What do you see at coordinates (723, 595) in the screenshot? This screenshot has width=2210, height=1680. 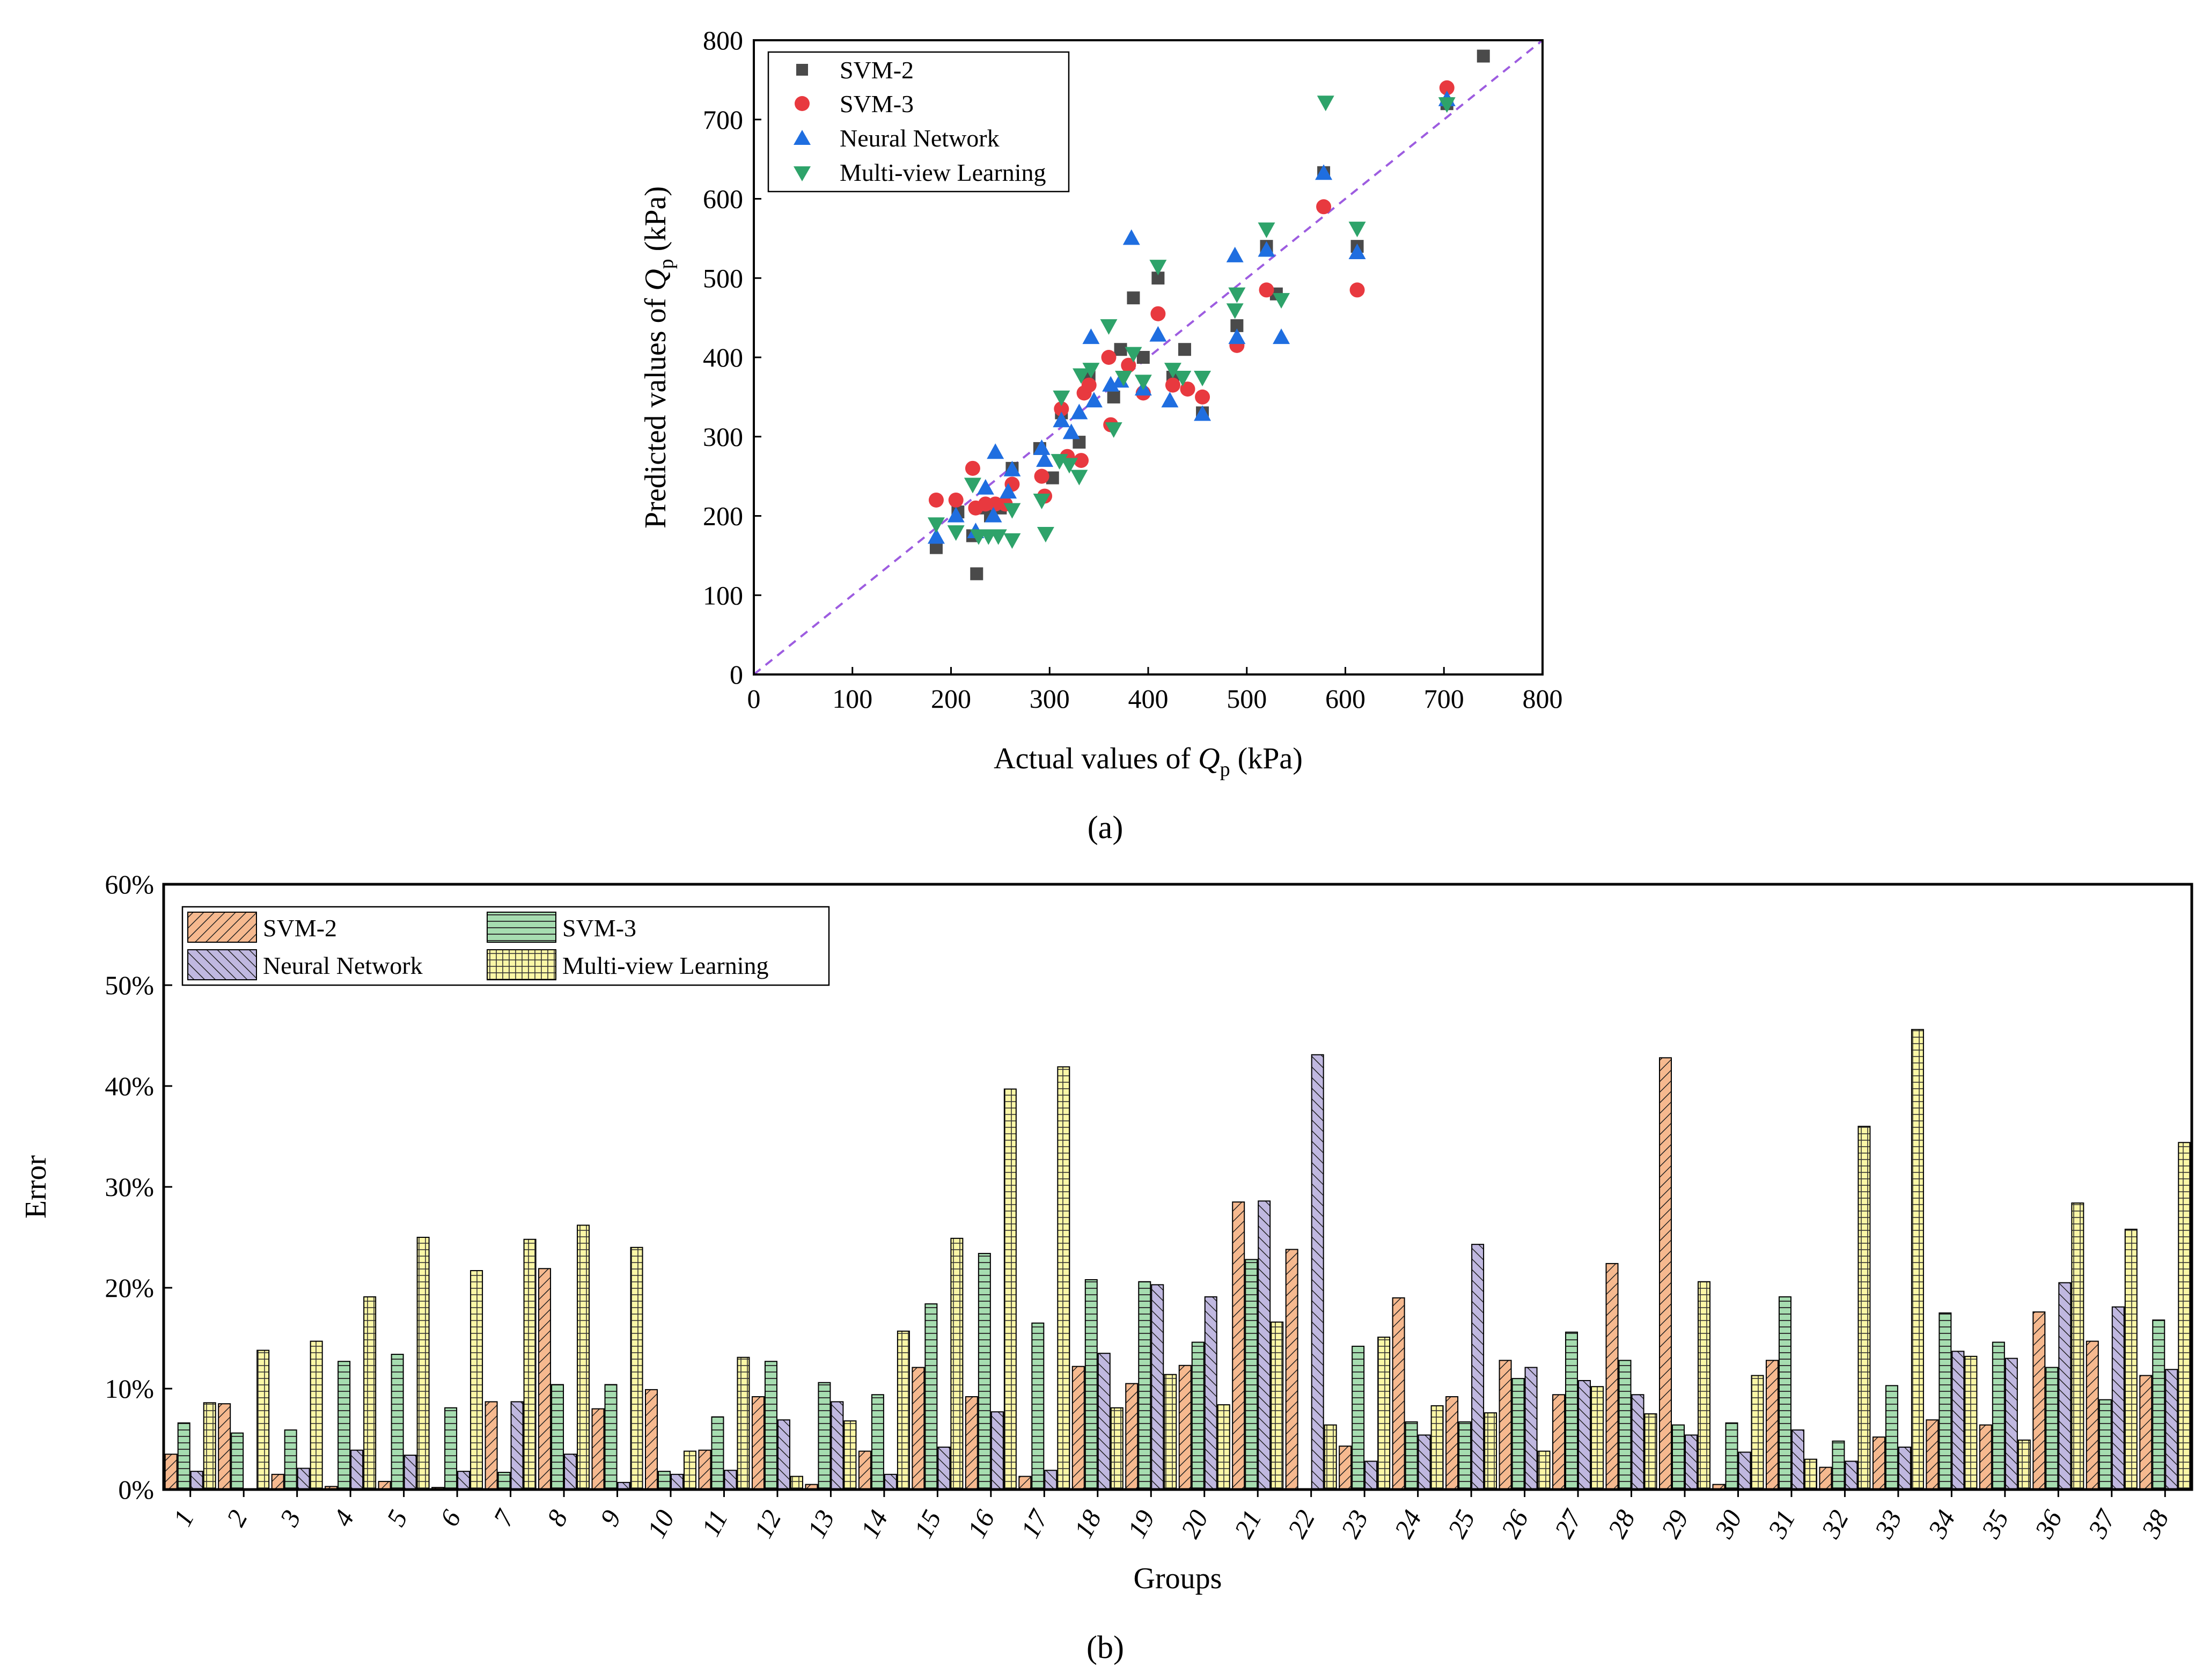 I see `scatter-y-tick-label: 100` at bounding box center [723, 595].